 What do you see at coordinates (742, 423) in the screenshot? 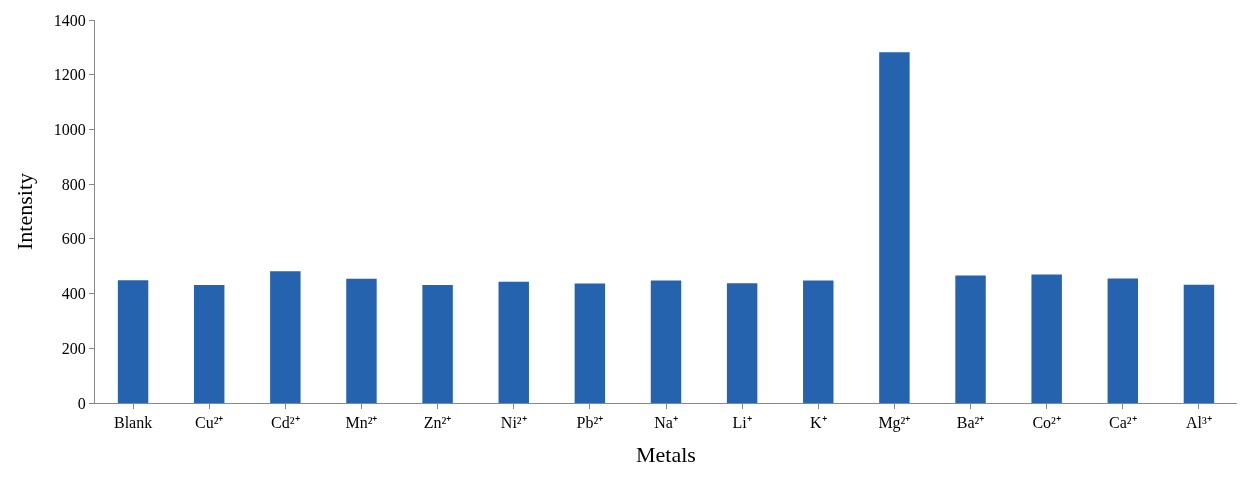
I see `x-tick-label: Li⁺` at bounding box center [742, 423].